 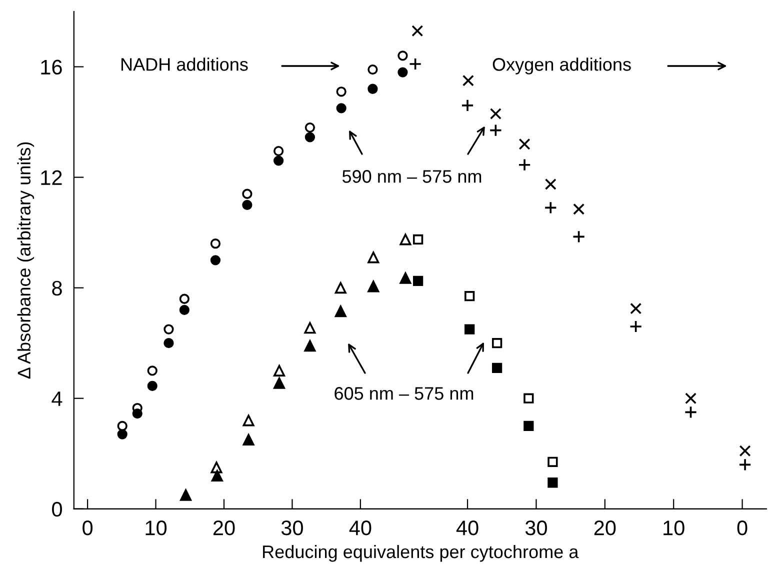 What do you see at coordinates (412, 176) in the screenshot?
I see `annotation: 590 nm – 575 nm` at bounding box center [412, 176].